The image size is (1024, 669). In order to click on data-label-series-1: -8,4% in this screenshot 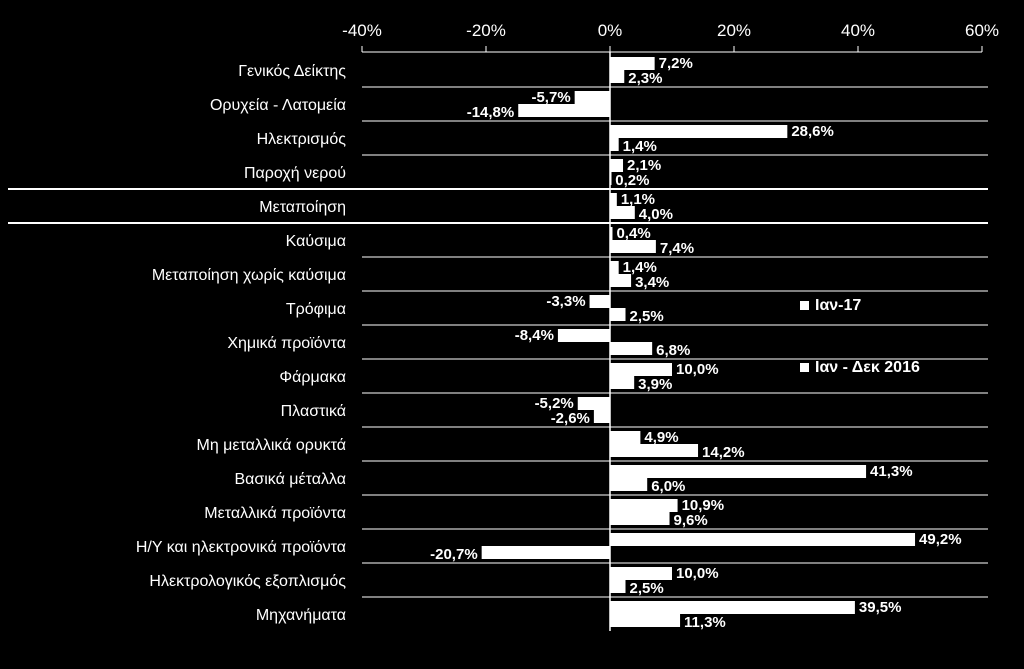, I will do `click(534, 335)`.